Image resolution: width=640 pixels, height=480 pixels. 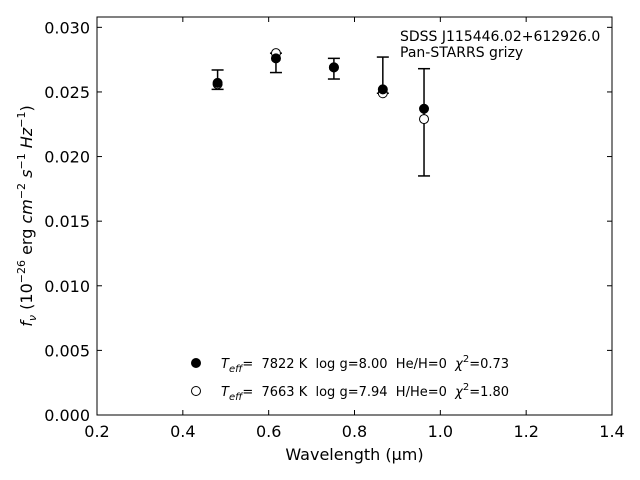 I want to click on y-tick-label: 0.000, so click(x=67, y=415).